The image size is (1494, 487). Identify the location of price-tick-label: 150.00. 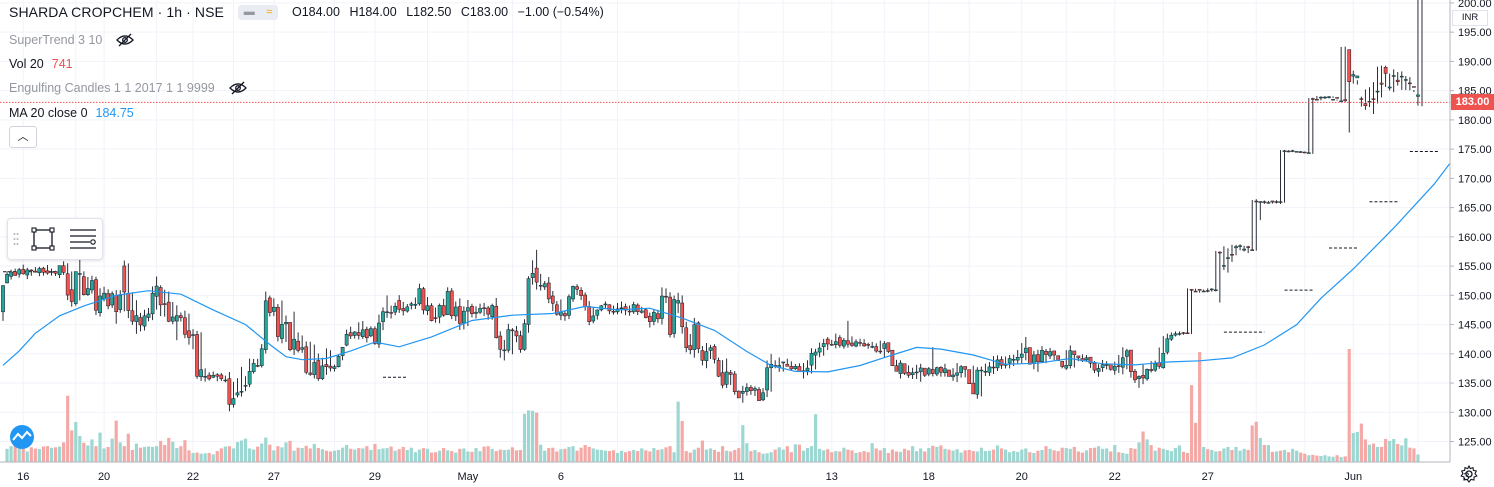
(1475, 296).